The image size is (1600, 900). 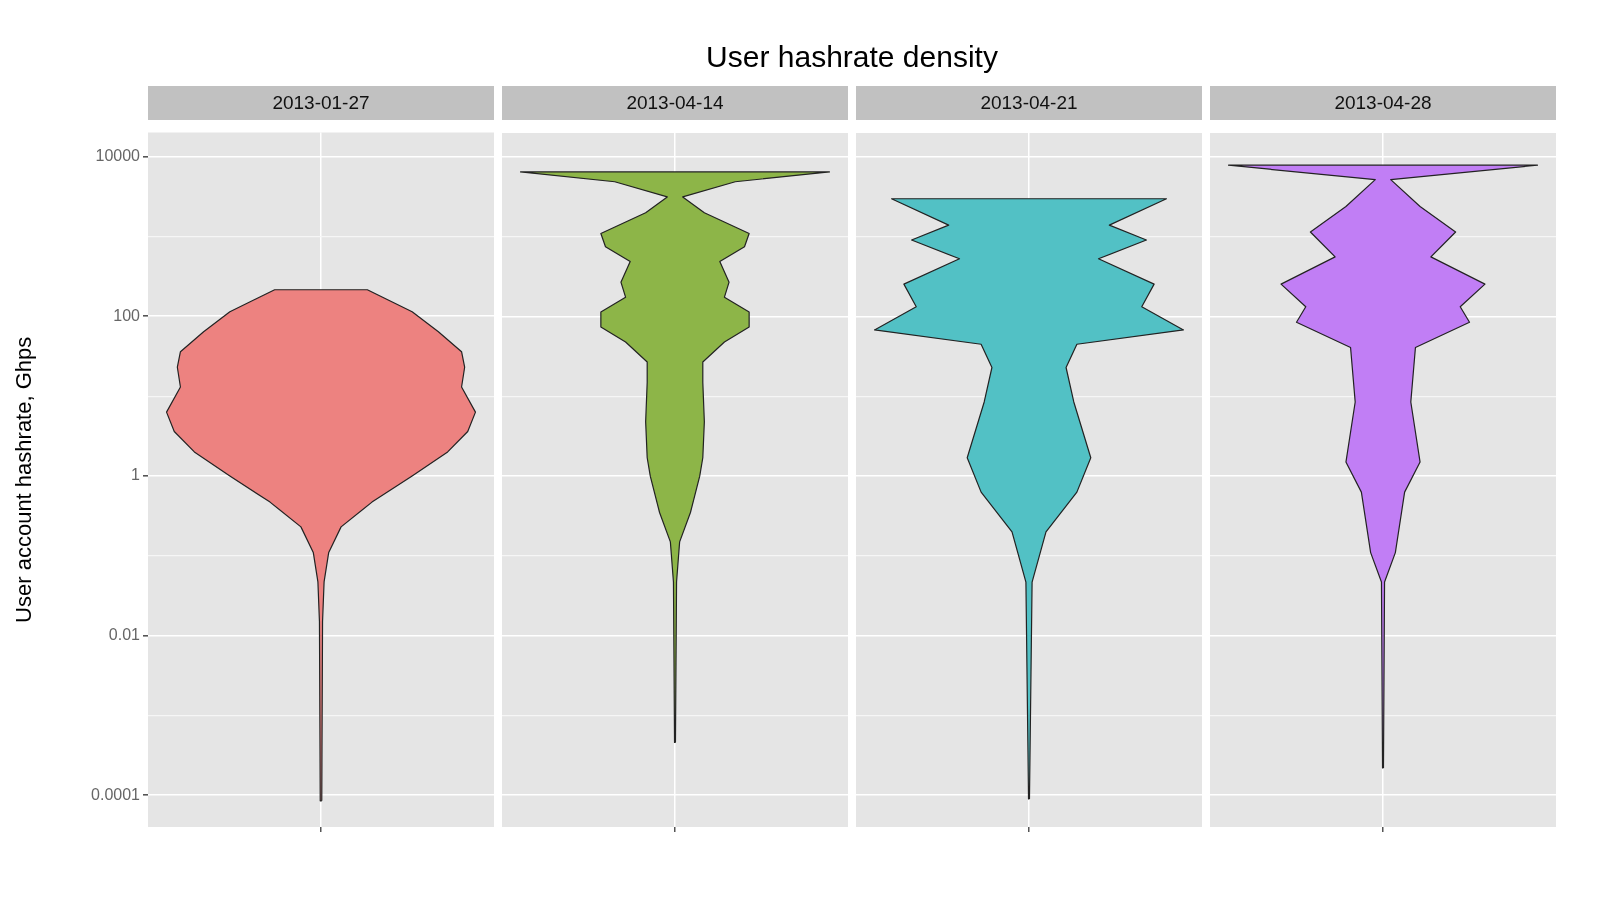 What do you see at coordinates (24, 479) in the screenshot?
I see `y-axis-title: User account hashrate, Ghps` at bounding box center [24, 479].